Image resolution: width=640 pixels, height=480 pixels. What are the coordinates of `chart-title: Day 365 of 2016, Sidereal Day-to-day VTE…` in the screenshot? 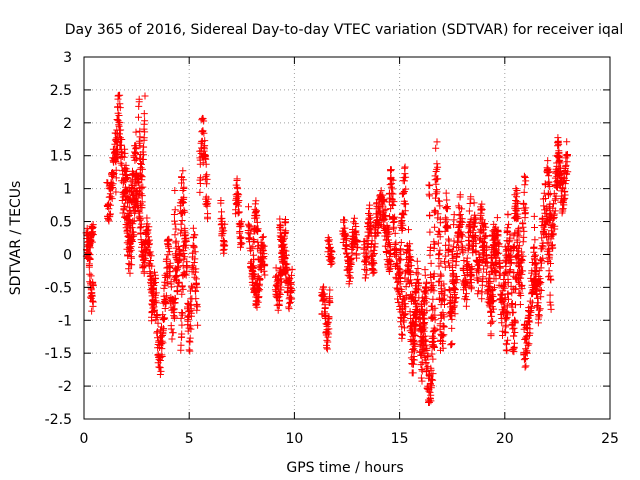 It's located at (344, 30).